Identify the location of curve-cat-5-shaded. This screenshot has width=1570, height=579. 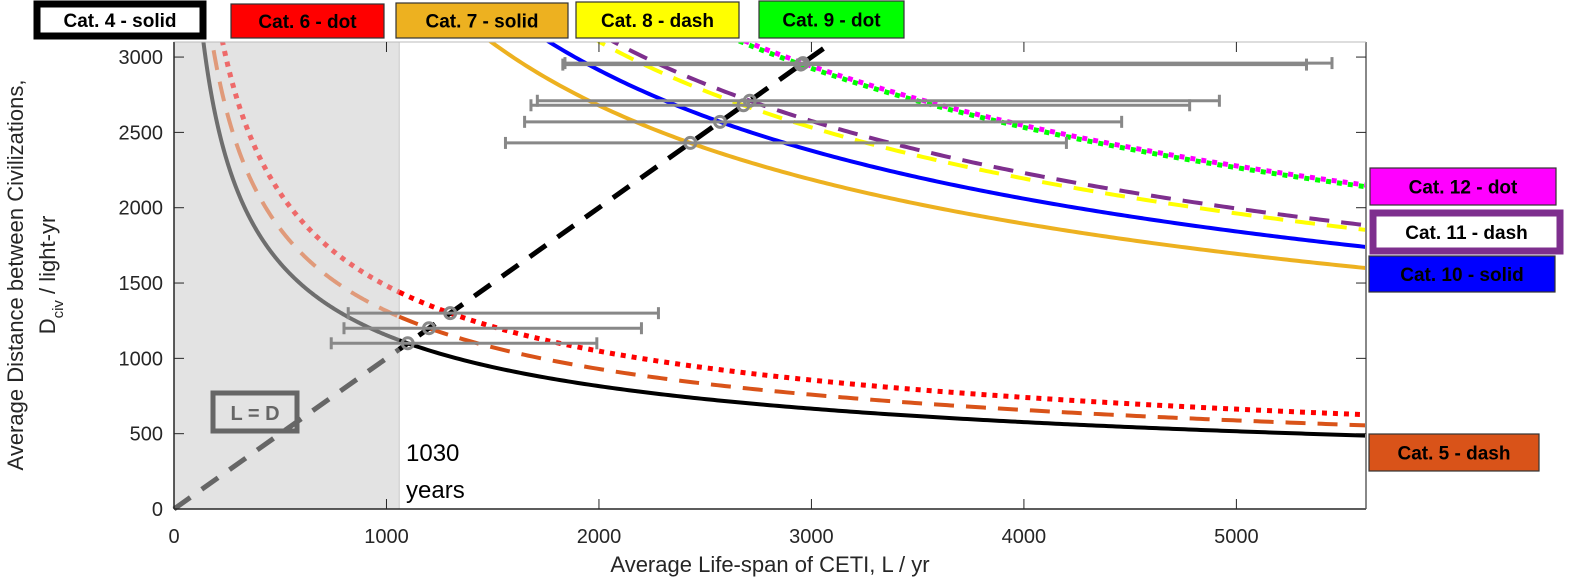
(305, 180).